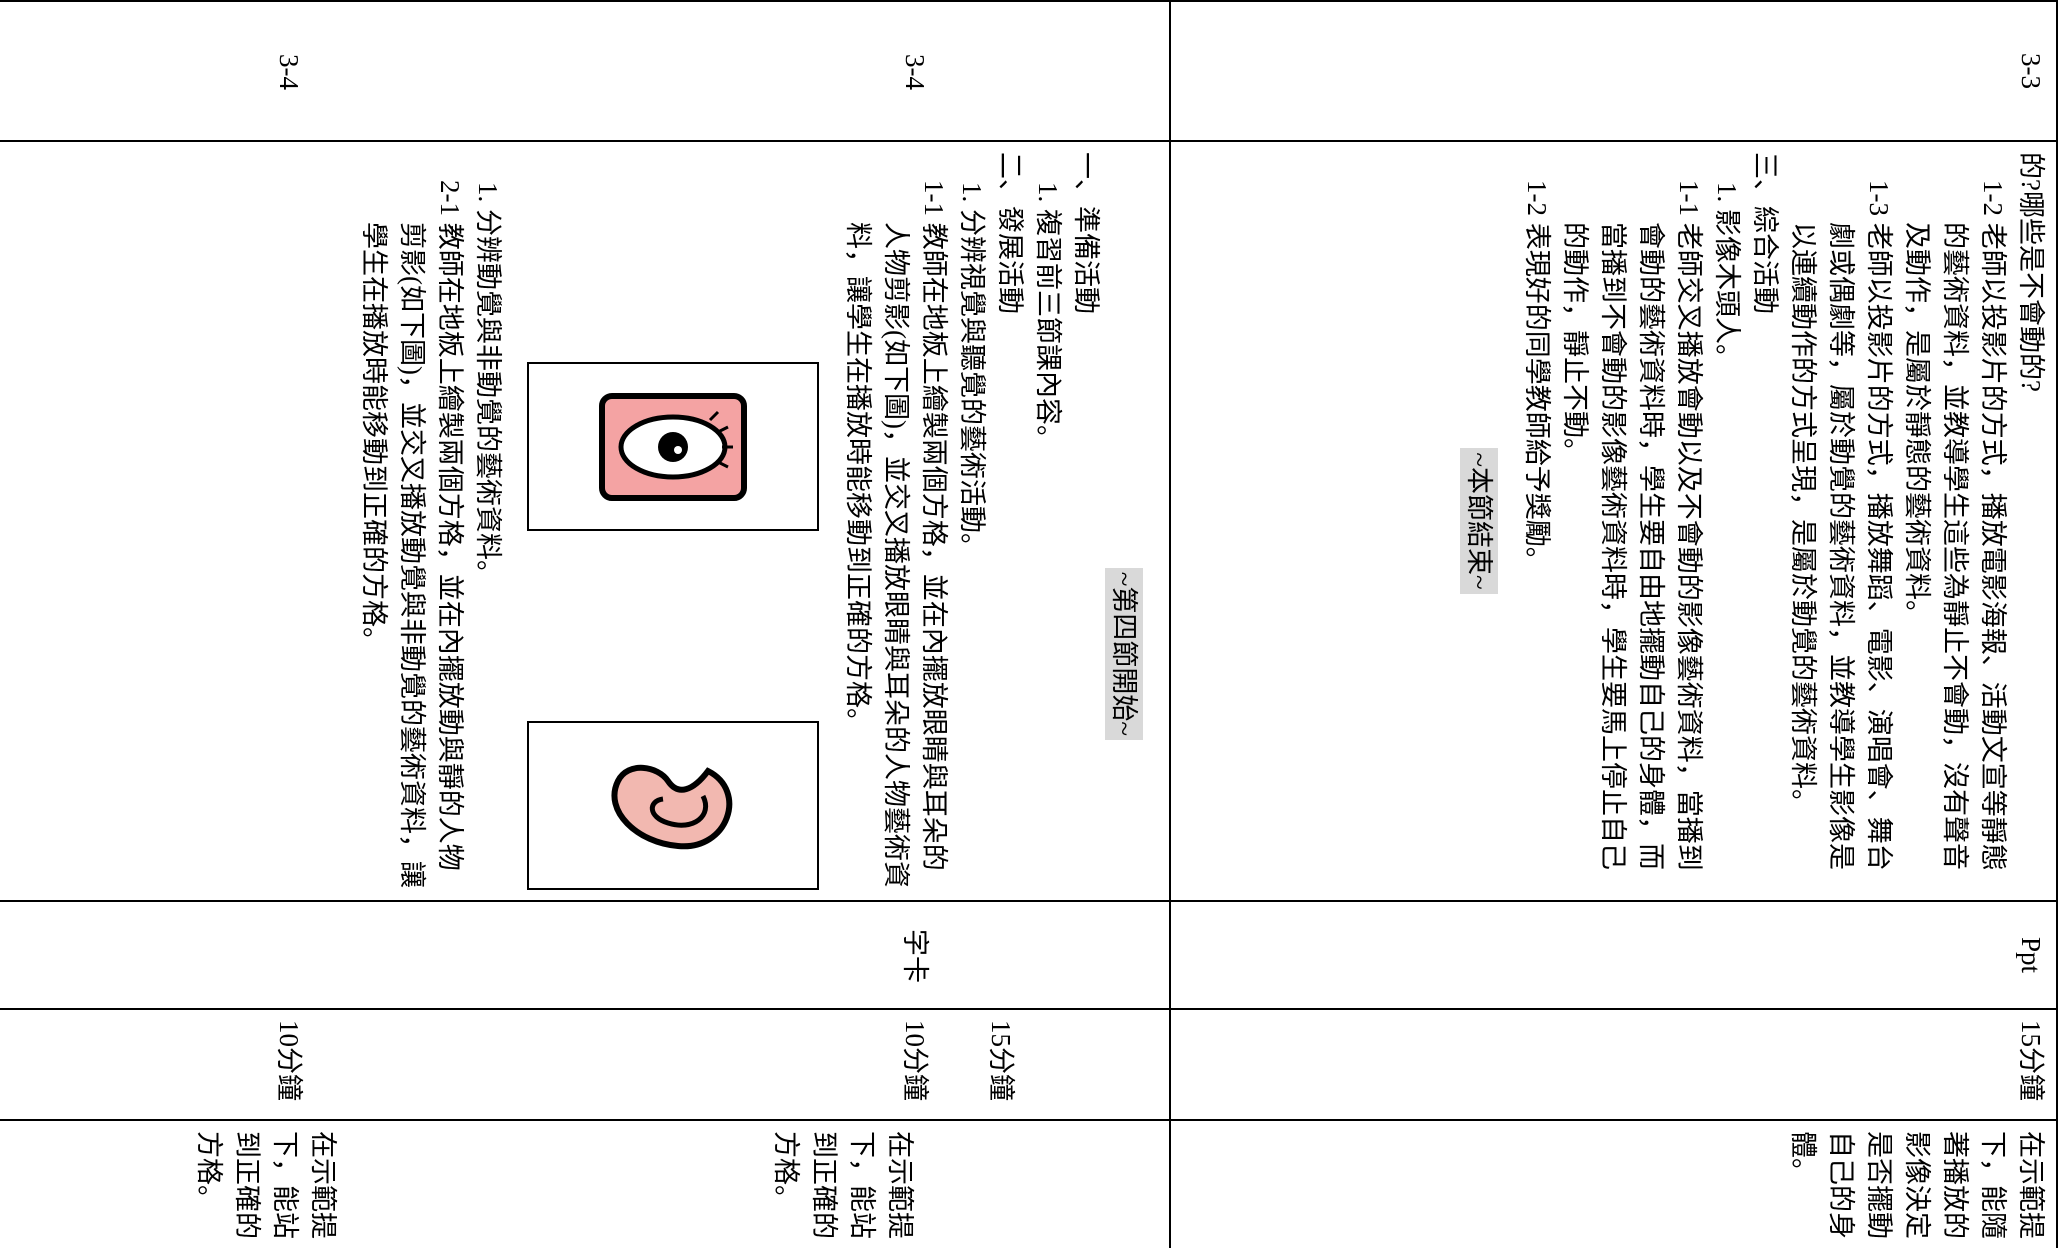 The image size is (2058, 1248). I want to click on assessment: 在示範提下，能隨著播放的影像決定是否擺動自己的身體。, so click(1917, 1185).